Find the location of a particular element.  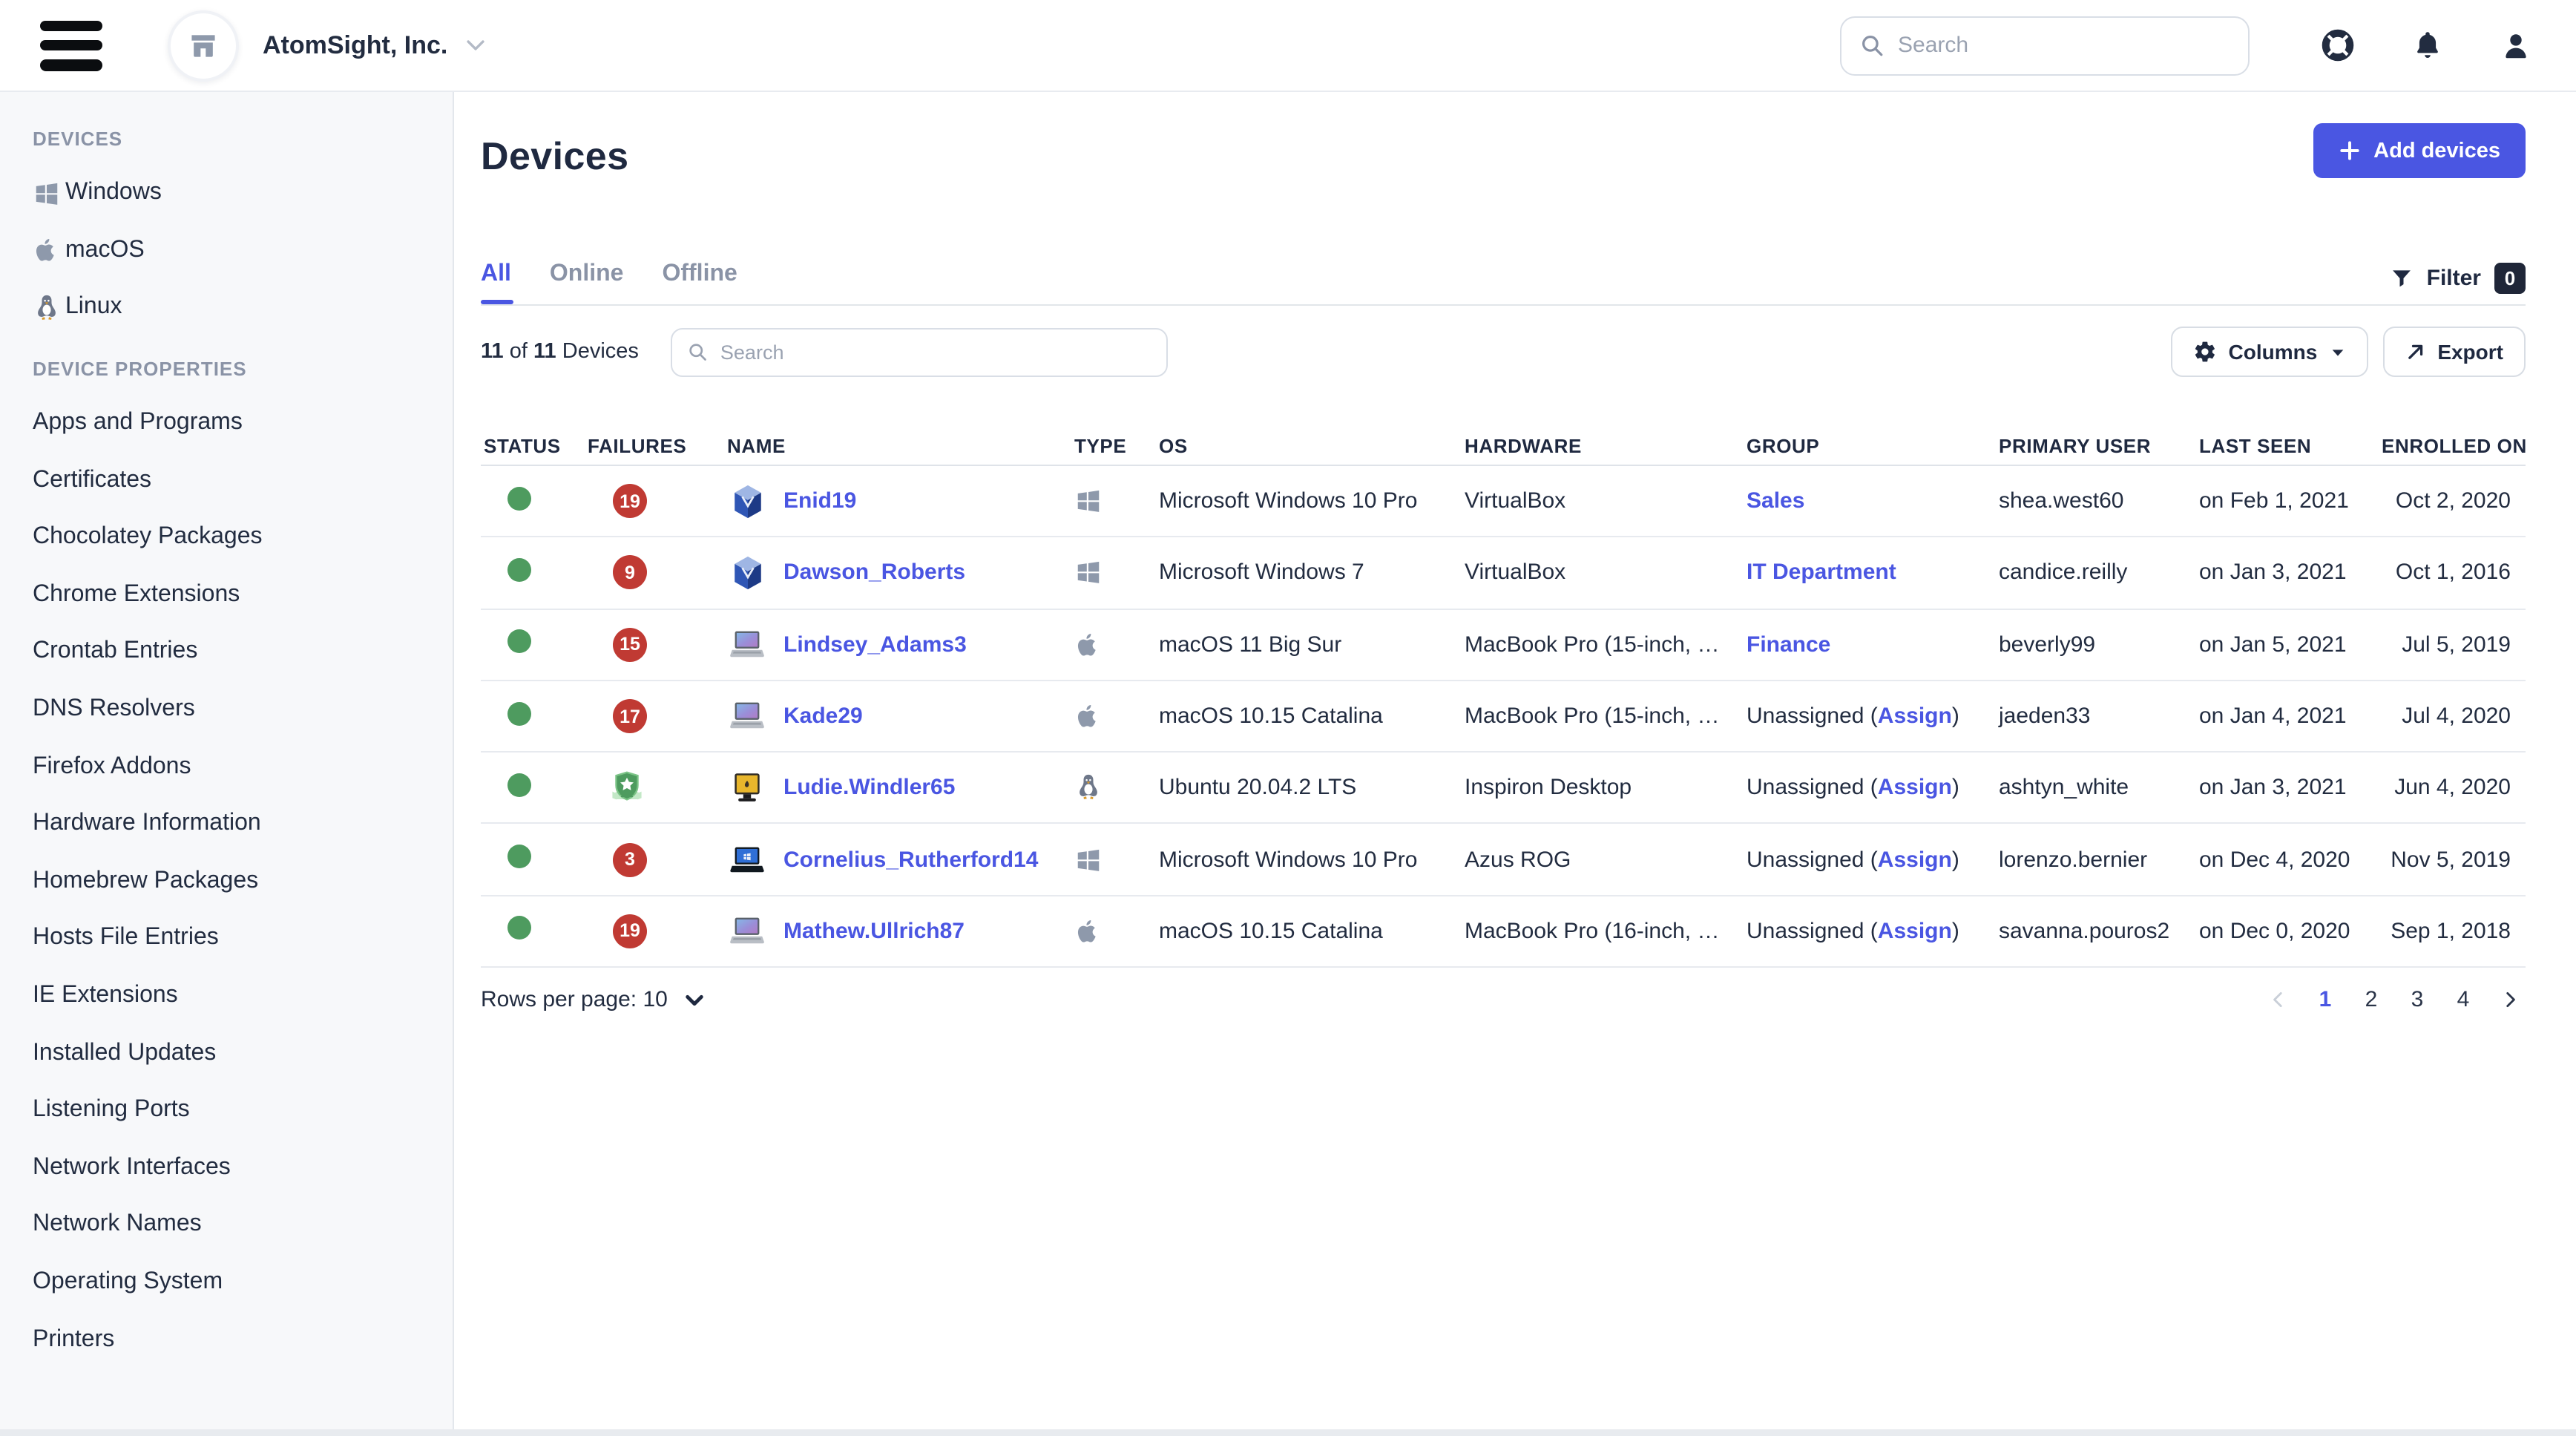

account-icon is located at coordinates (2515, 46).